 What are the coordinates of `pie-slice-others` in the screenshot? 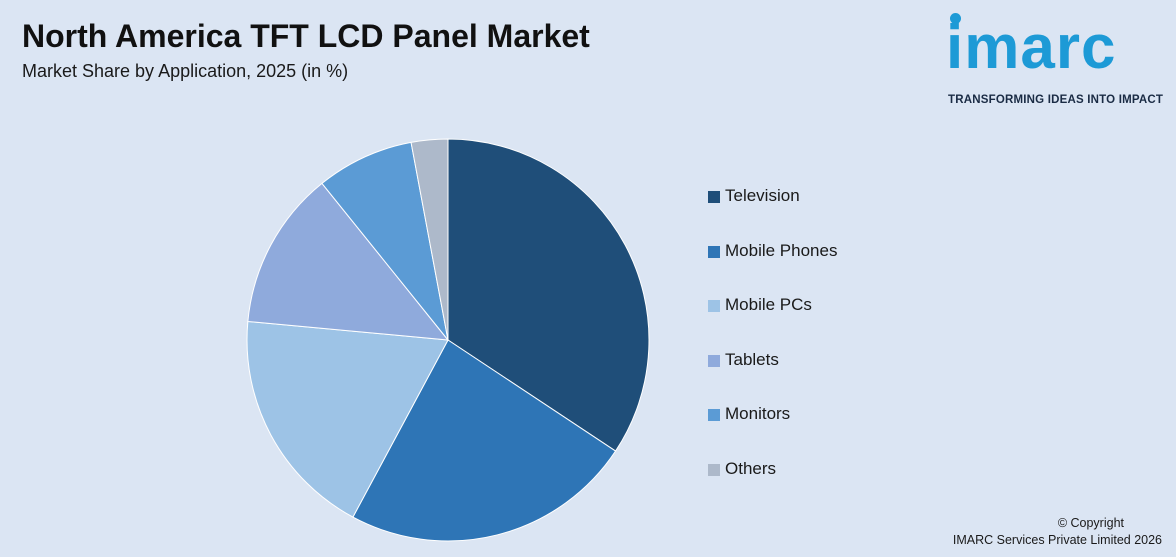 It's located at (429, 239).